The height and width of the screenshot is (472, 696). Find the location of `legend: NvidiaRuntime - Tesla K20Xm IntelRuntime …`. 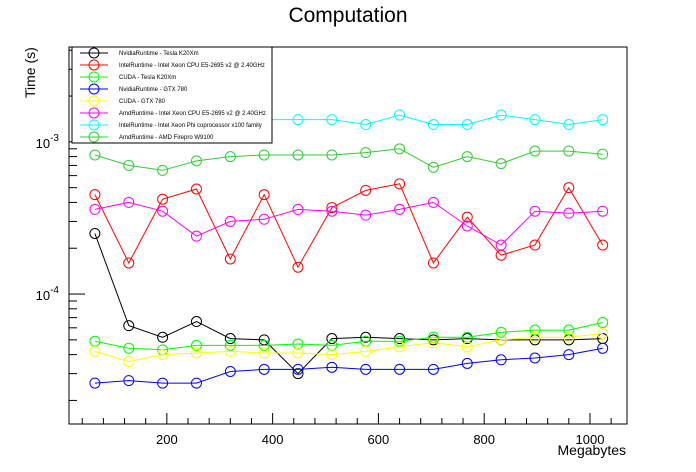

legend: NvidiaRuntime - Tesla K20Xm IntelRuntime … is located at coordinates (172, 95).